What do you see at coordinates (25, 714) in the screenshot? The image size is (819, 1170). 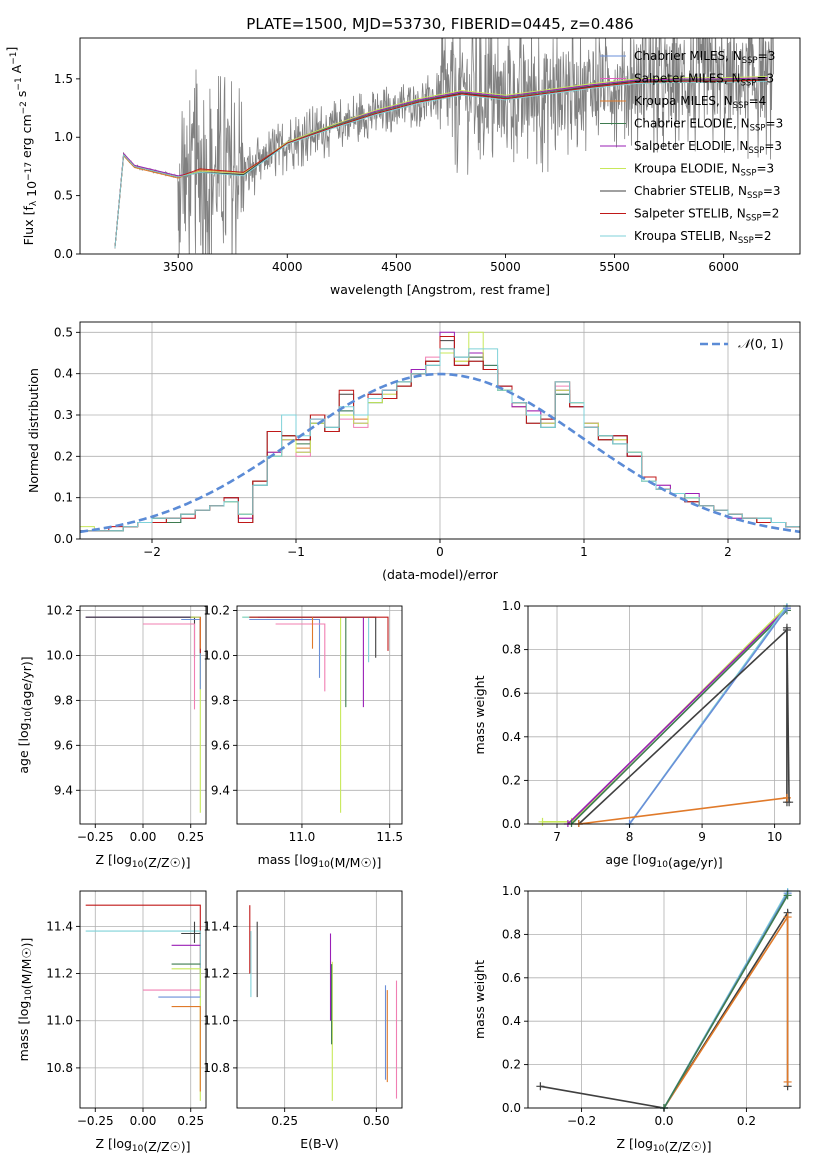 I see `y-axis-label: age [log10(age/yr)]` at bounding box center [25, 714].